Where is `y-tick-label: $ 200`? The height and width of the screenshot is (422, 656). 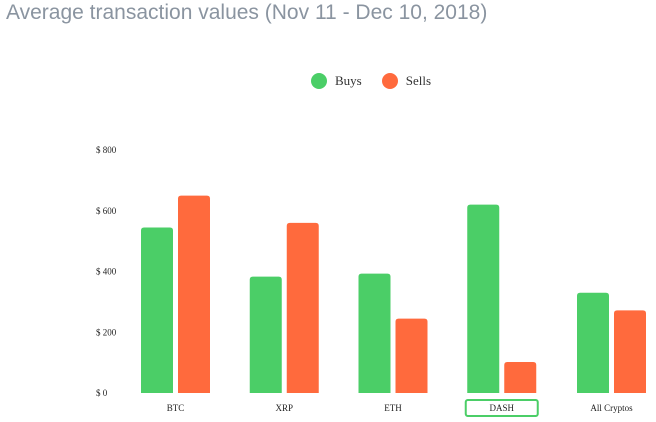 y-tick-label: $ 200 is located at coordinates (106, 332).